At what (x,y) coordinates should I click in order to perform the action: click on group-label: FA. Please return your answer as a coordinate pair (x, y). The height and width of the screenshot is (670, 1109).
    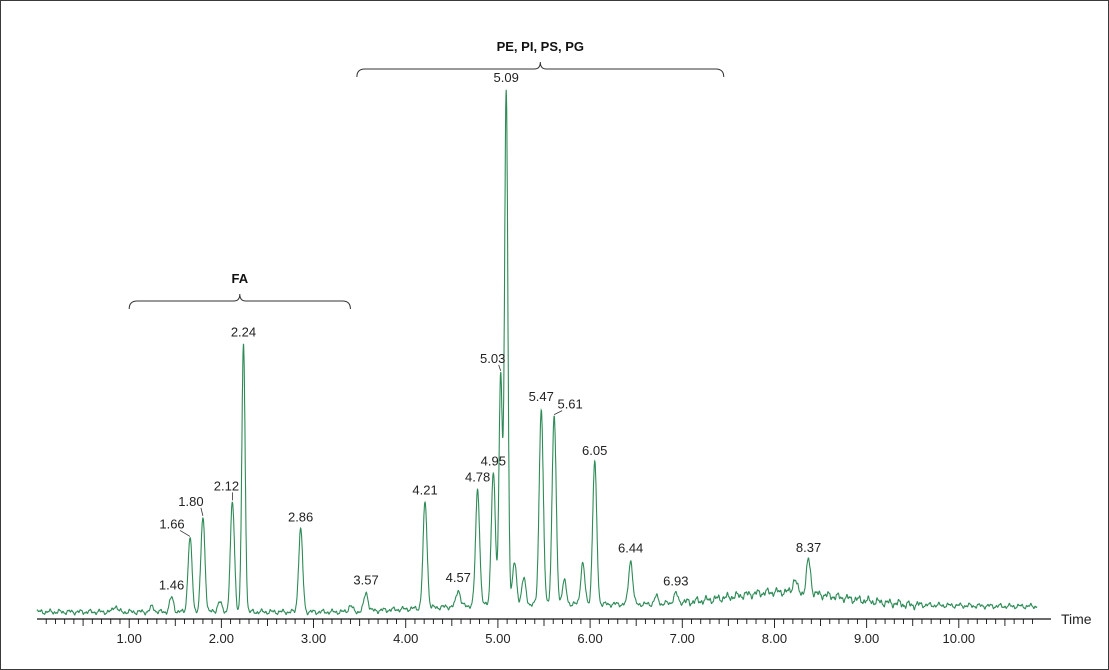
    Looking at the image, I should click on (239, 278).